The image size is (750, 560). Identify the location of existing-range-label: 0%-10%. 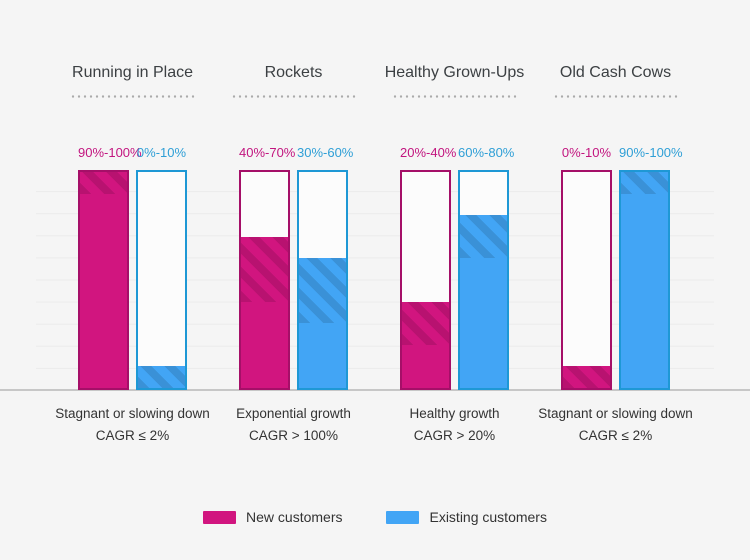
(161, 152).